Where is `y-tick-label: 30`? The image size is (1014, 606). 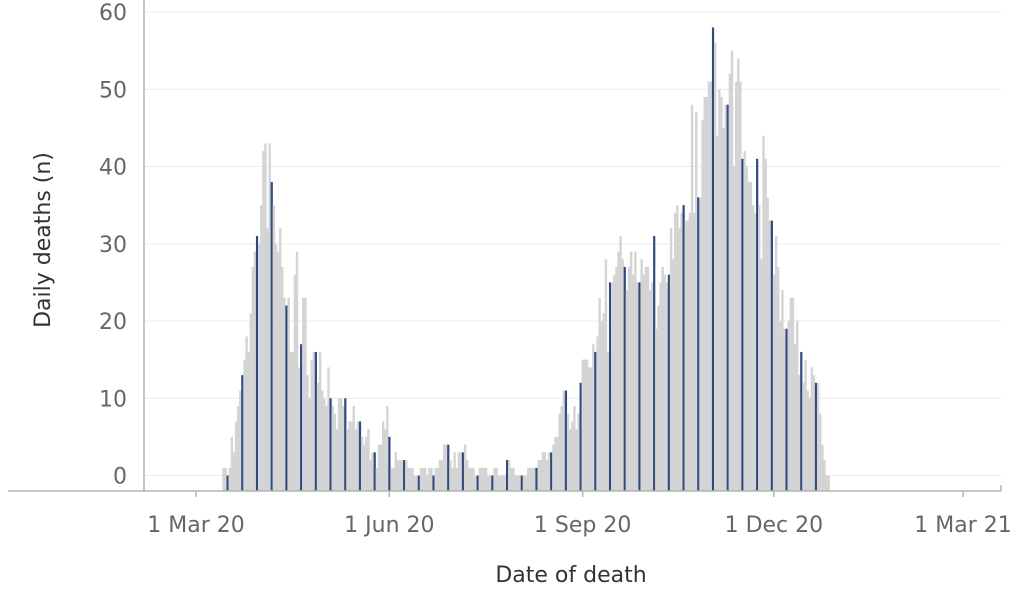
y-tick-label: 30 is located at coordinates (113, 245).